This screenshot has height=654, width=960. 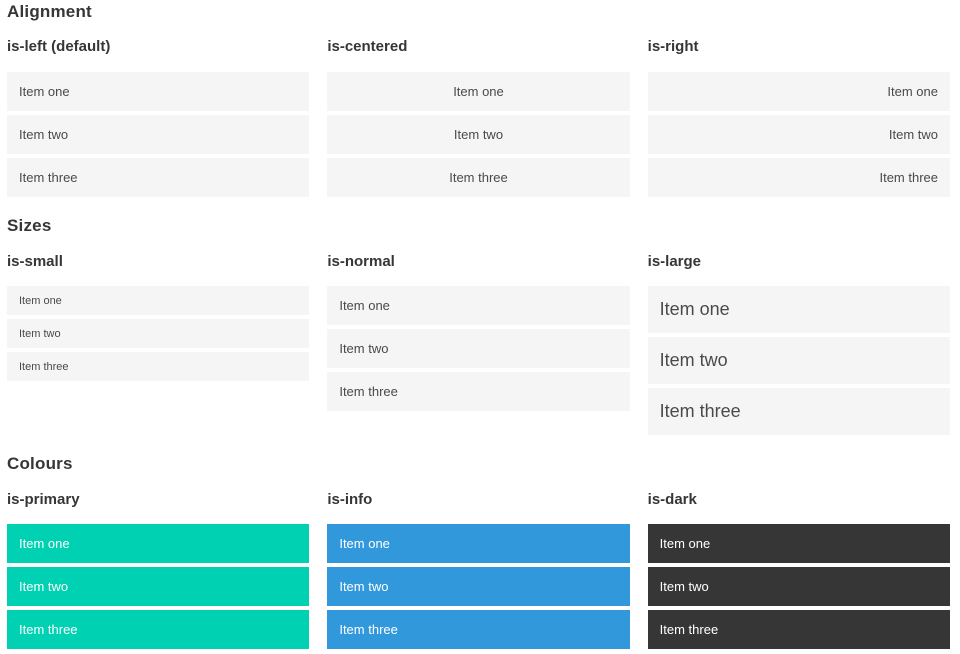 I want to click on column-label-is-primary: is-primary, so click(x=43, y=499).